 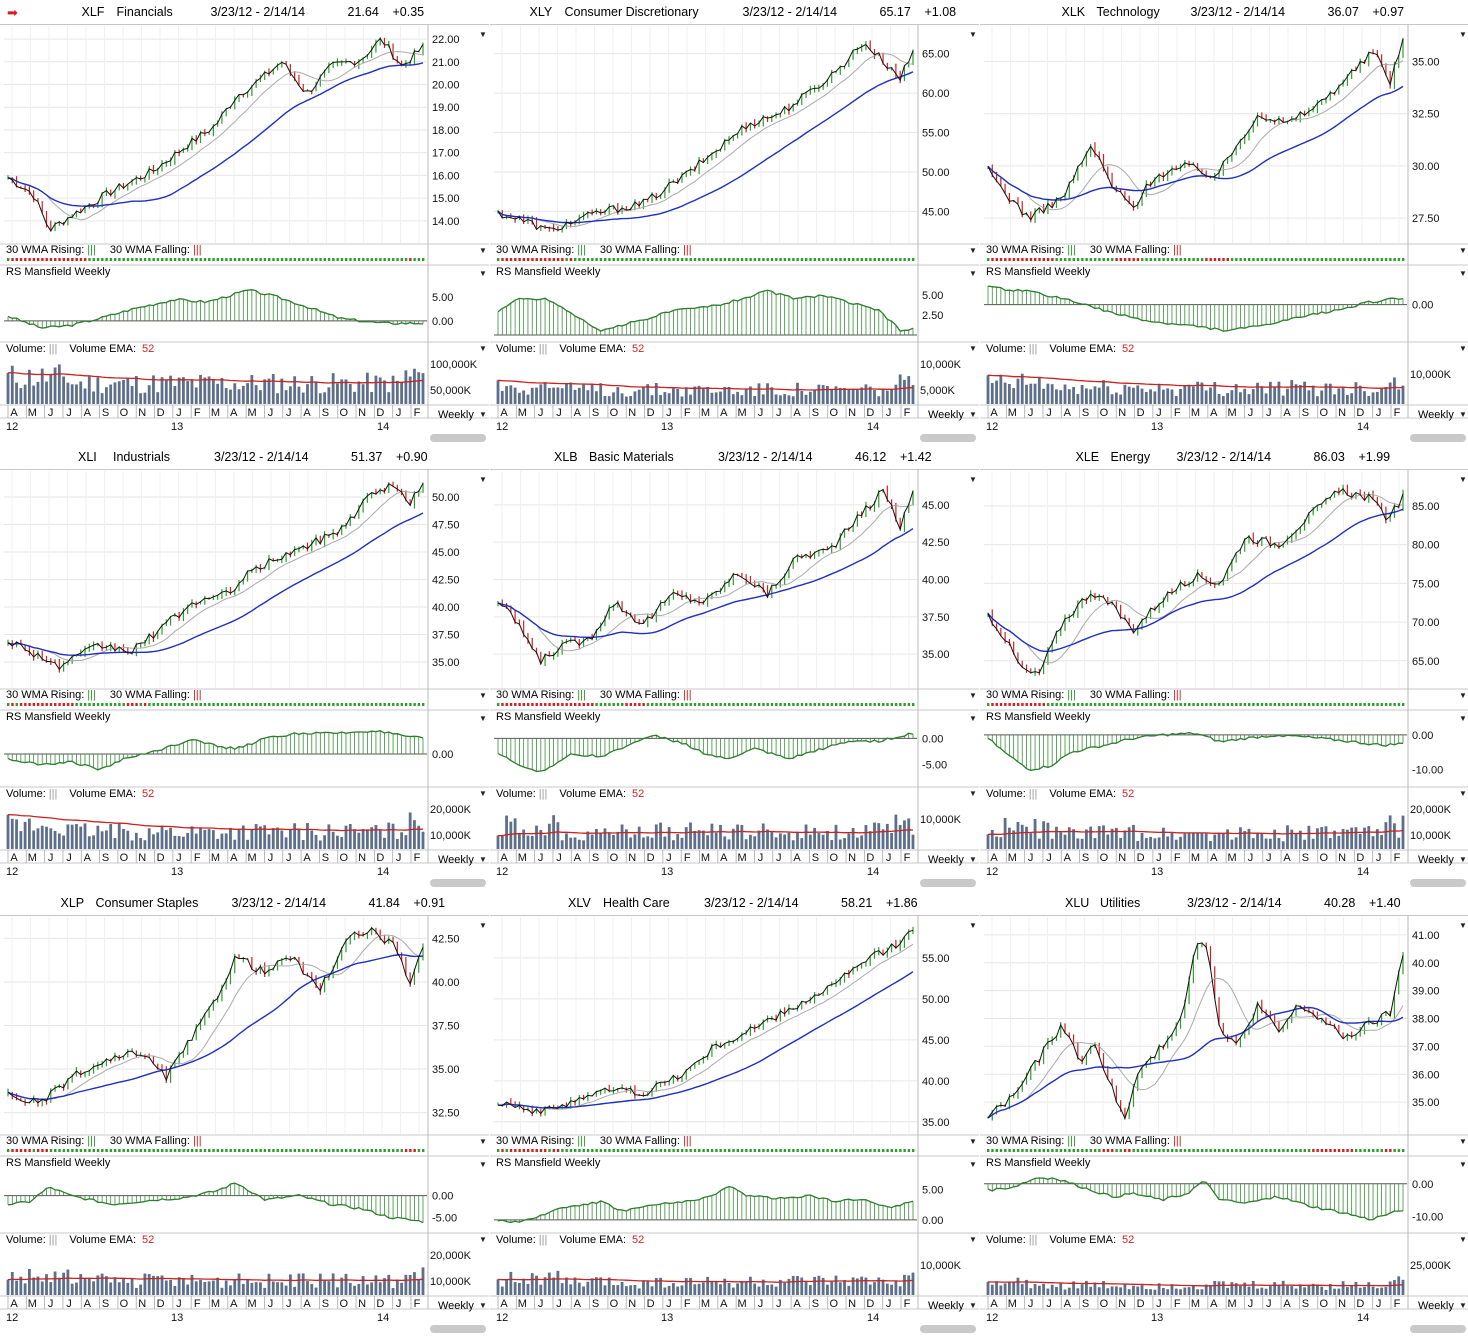 I want to click on year-tick: 14, so click(x=1363, y=427).